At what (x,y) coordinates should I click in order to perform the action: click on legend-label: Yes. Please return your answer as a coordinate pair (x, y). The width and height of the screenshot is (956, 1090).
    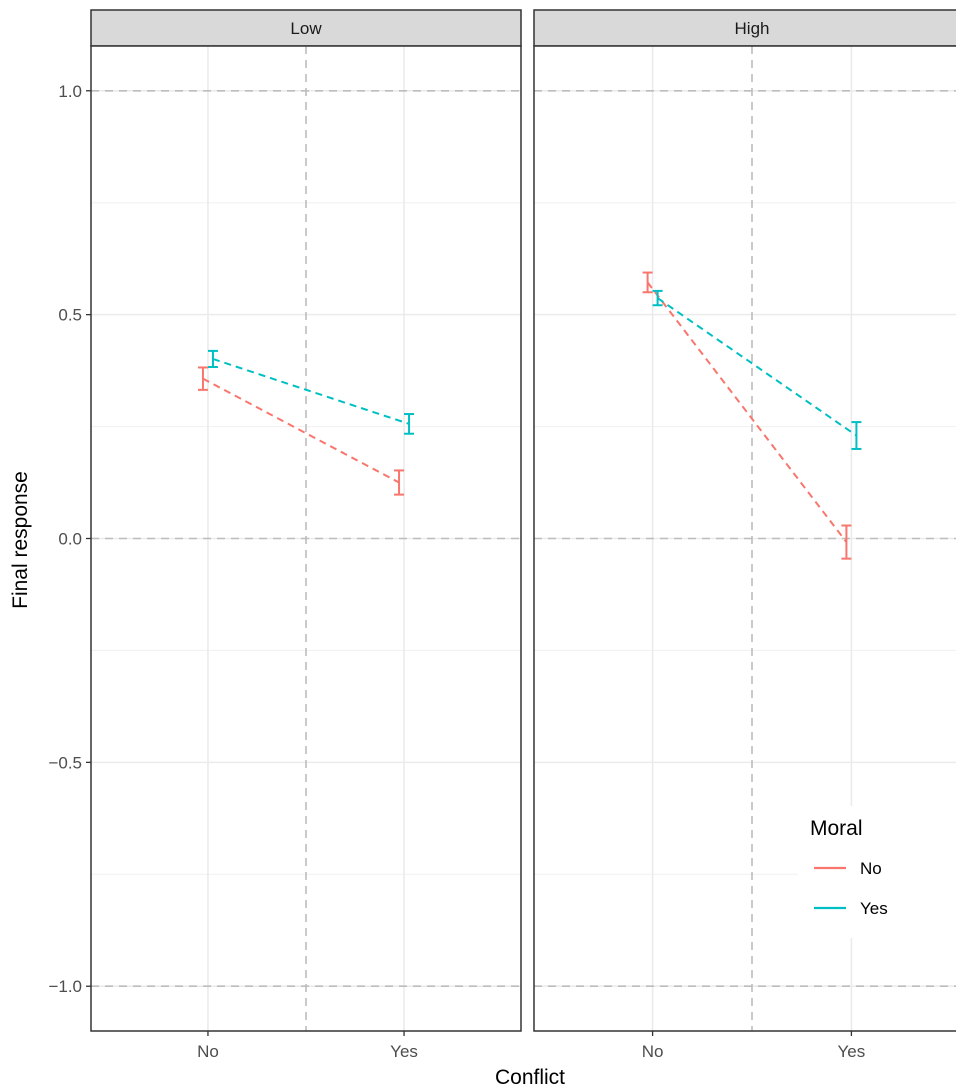
    Looking at the image, I should click on (874, 908).